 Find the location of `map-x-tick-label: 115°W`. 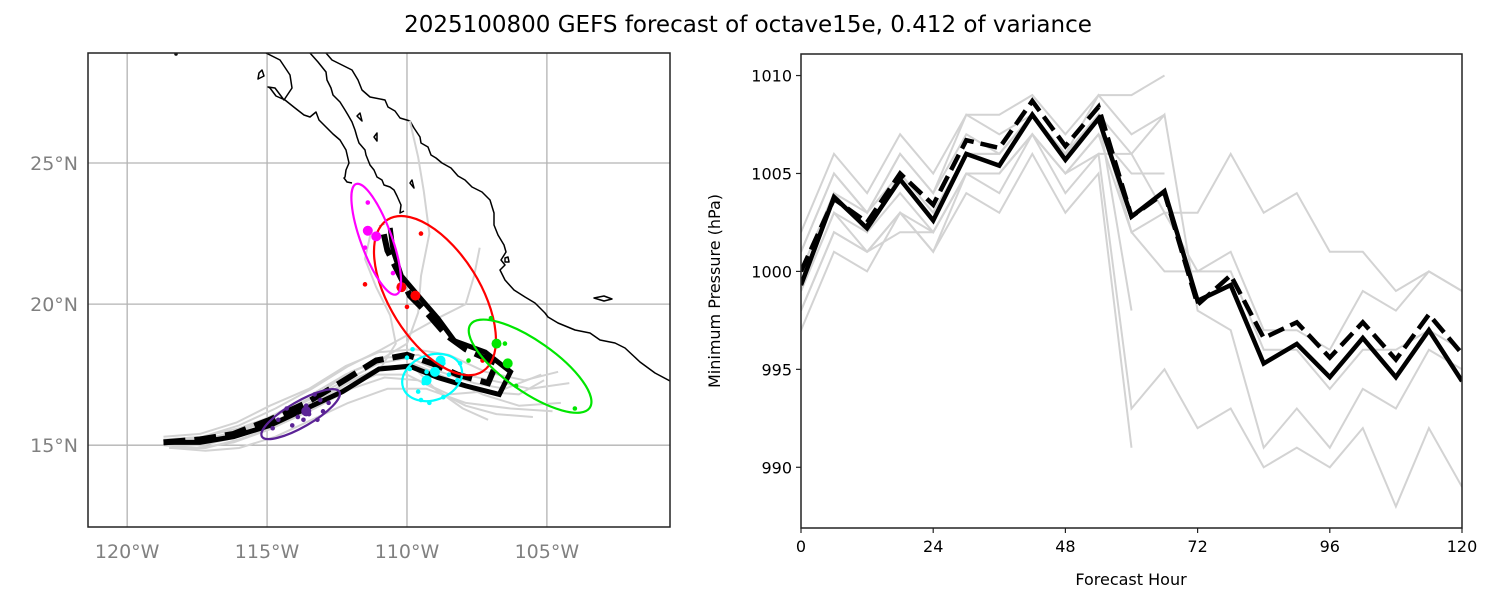

map-x-tick-label: 115°W is located at coordinates (267, 552).